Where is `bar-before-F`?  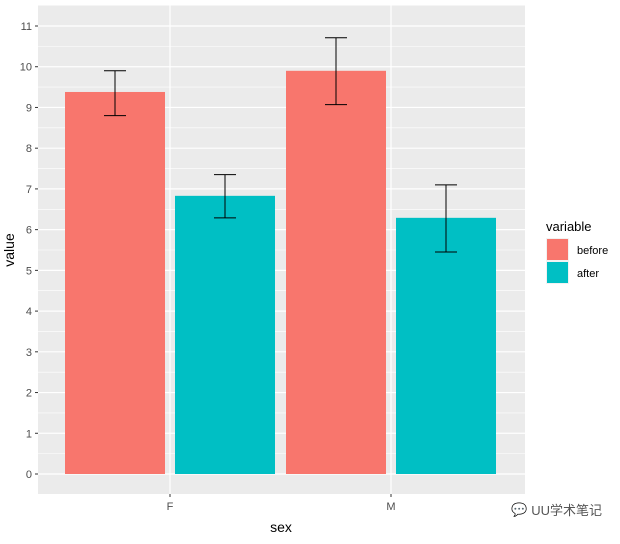
bar-before-F is located at coordinates (115, 282).